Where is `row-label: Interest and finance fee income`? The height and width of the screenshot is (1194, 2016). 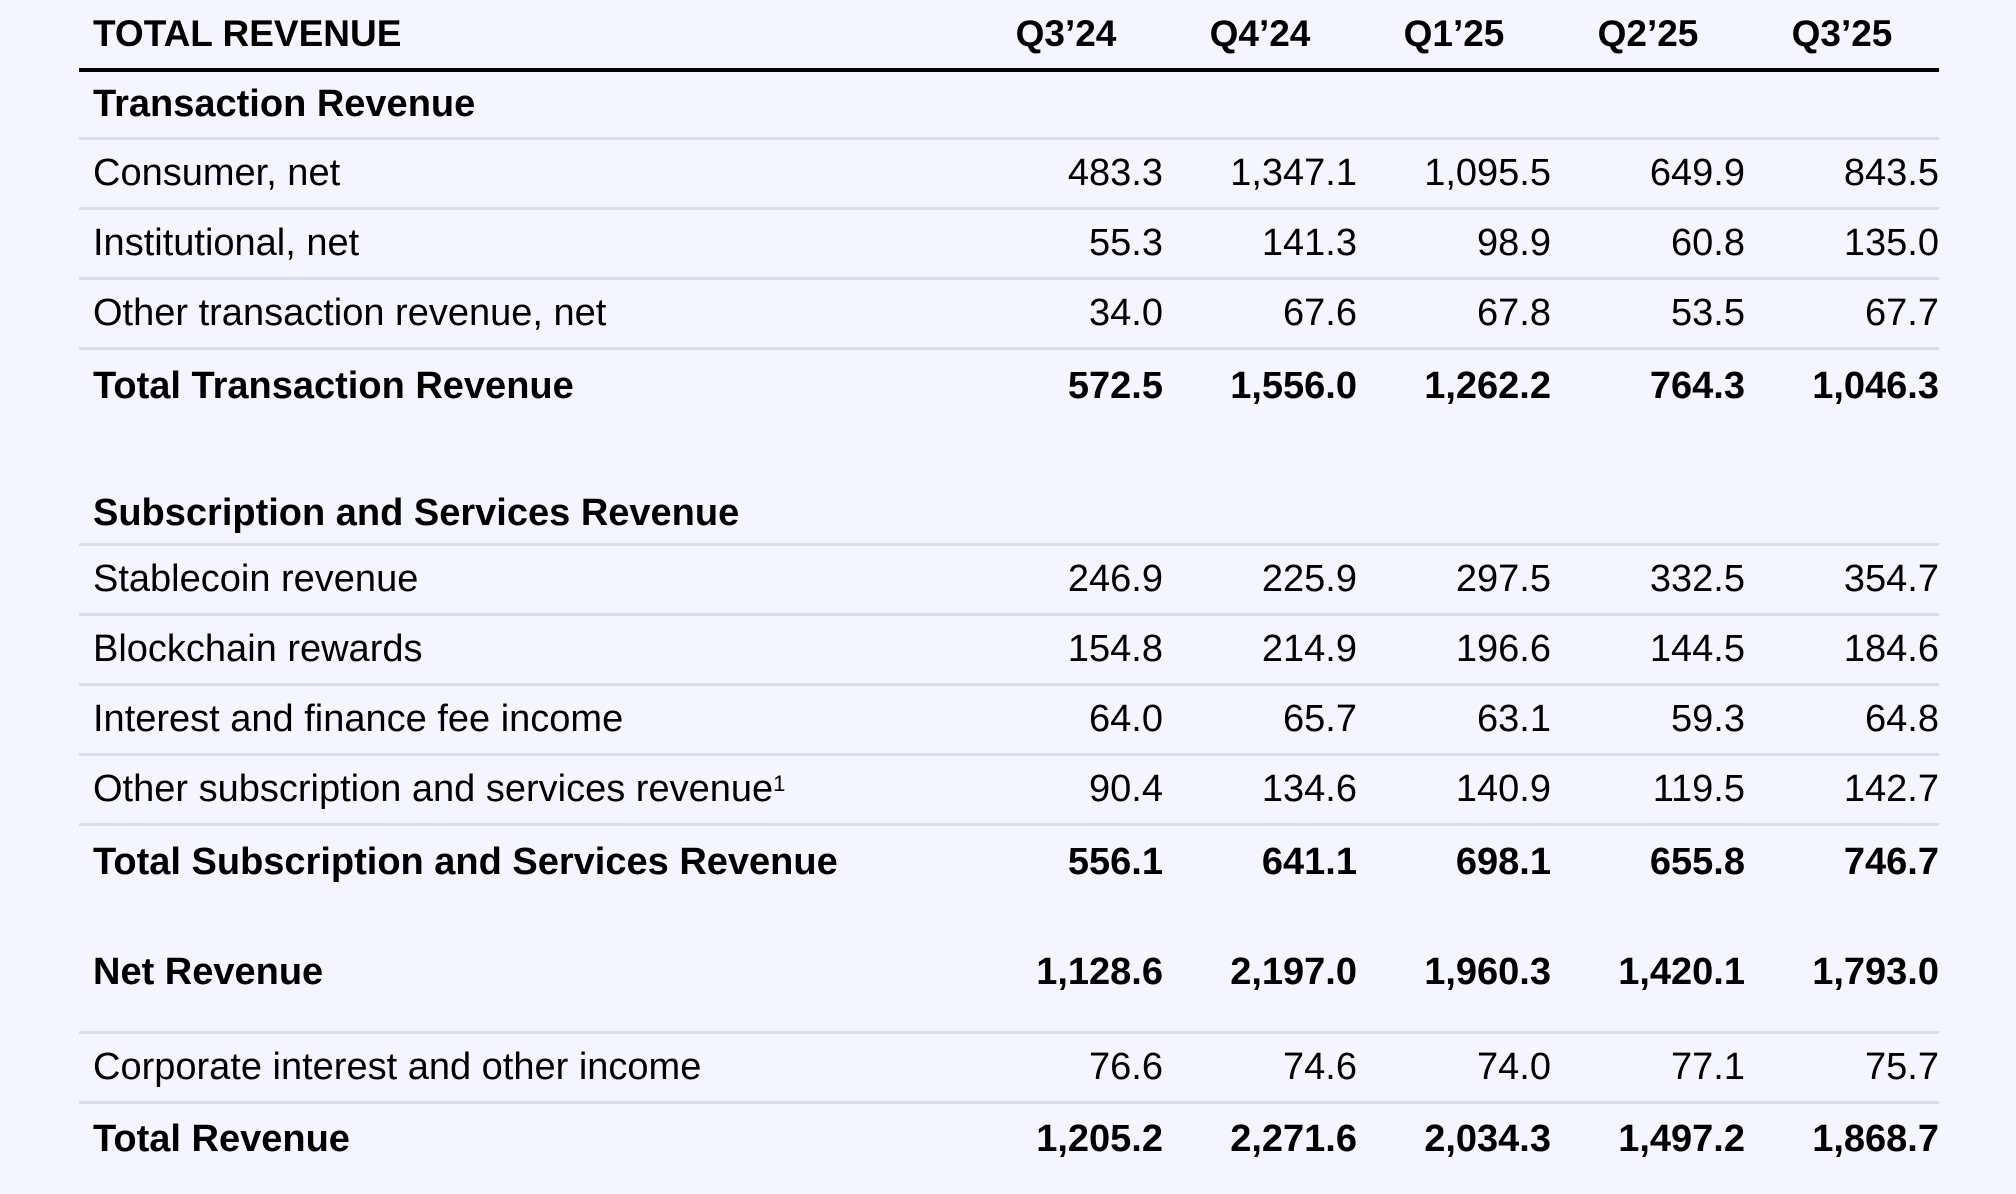 row-label: Interest and finance fee income is located at coordinates (358, 719).